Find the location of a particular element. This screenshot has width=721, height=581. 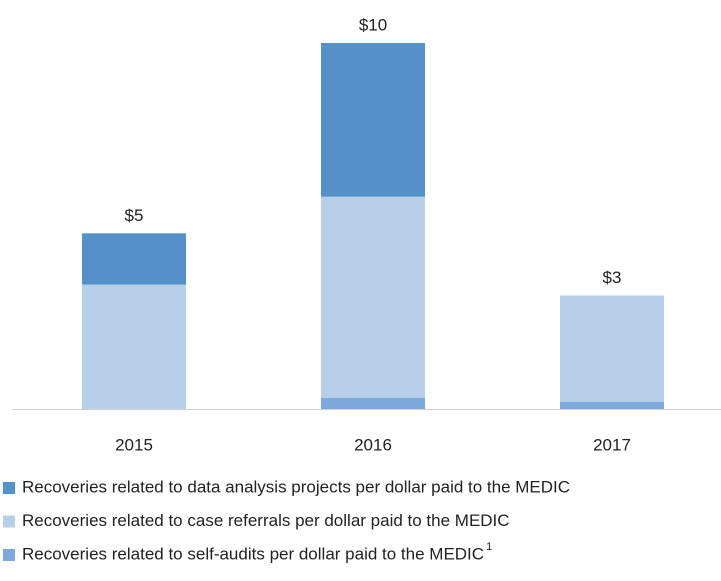

x-tick-label: 2015 is located at coordinates (134, 444).